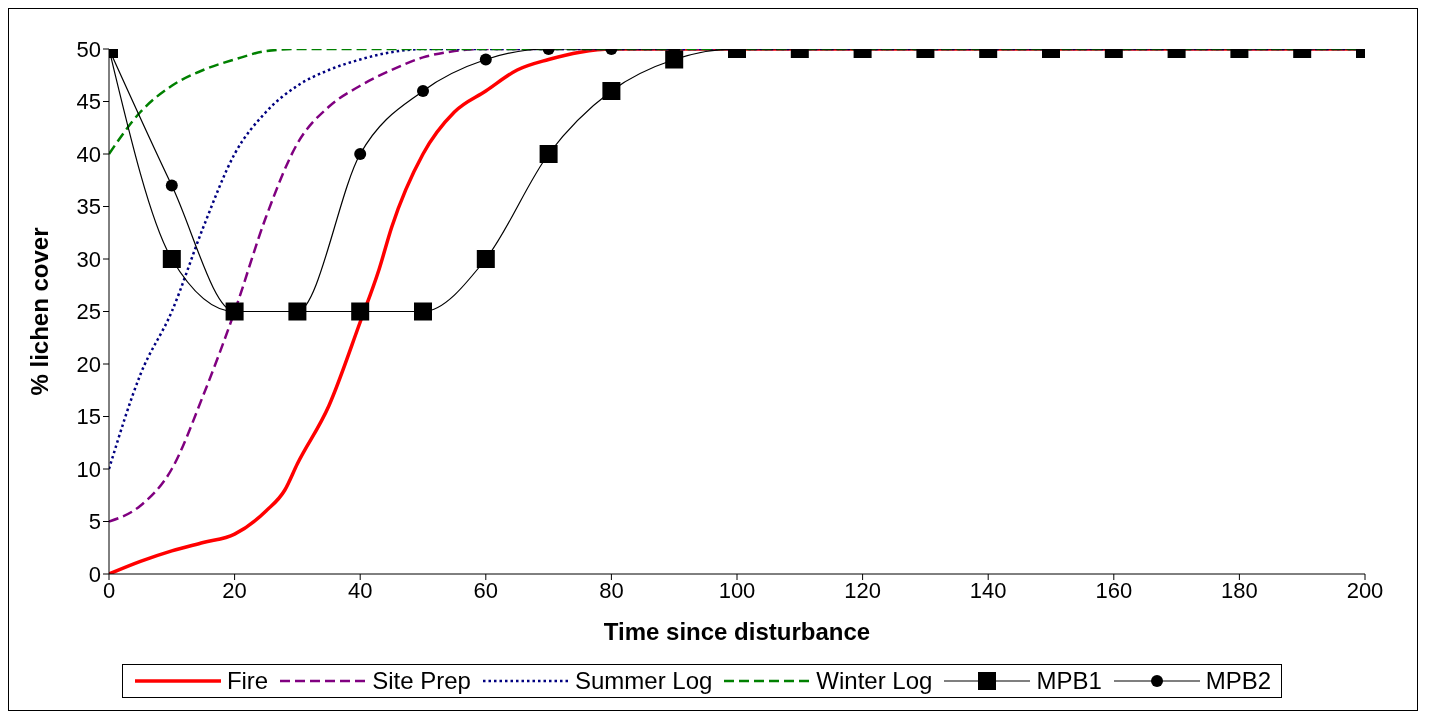  What do you see at coordinates (1365, 590) in the screenshot?
I see `x-tick-label: 200` at bounding box center [1365, 590].